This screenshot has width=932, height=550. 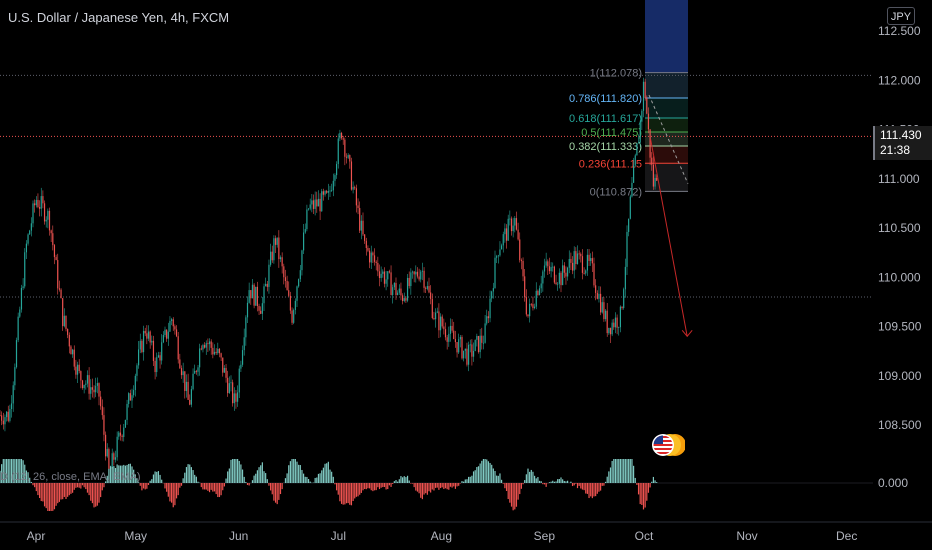 I want to click on time-axis: Apr May Jun Jul Aug Sep Oct Nov Dec, so click(x=466, y=532).